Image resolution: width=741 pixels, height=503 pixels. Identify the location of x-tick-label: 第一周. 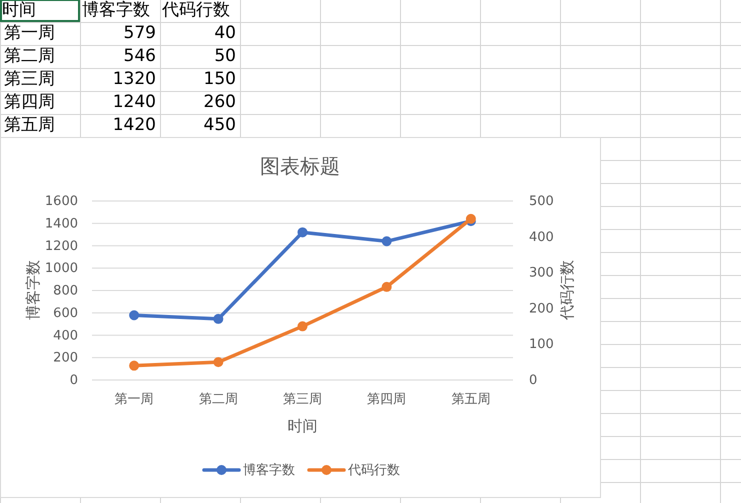
(134, 399).